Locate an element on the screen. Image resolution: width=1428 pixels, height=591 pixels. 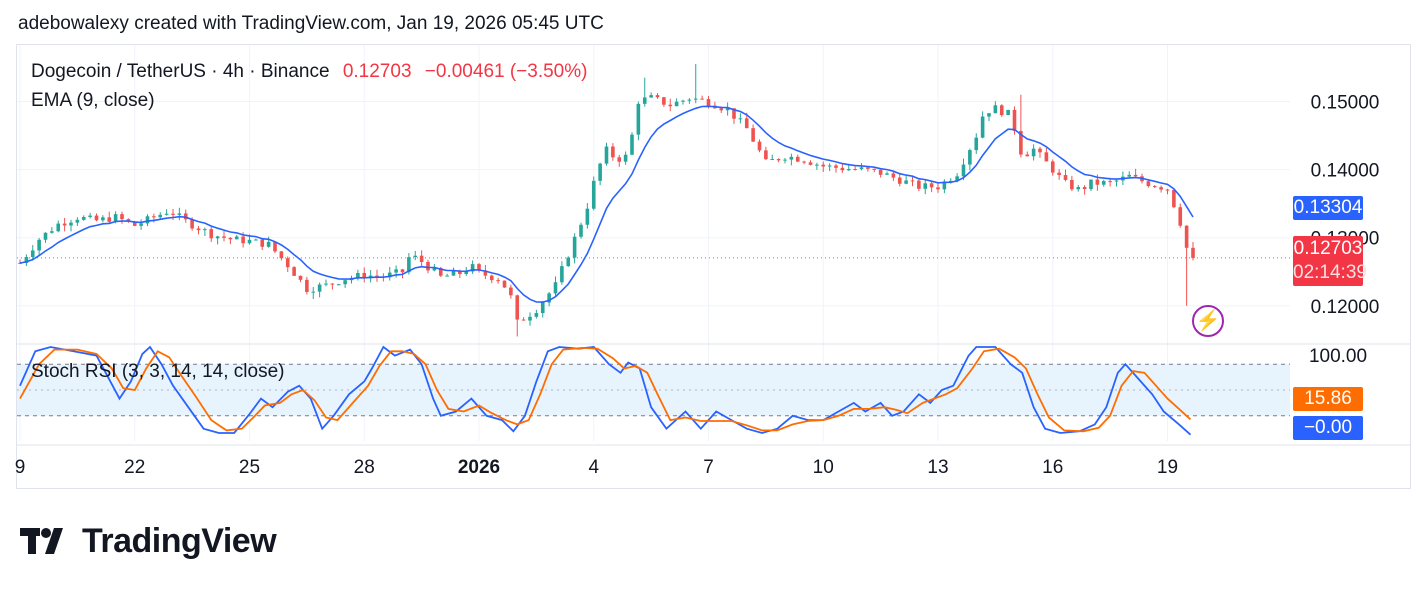
price-axis-label: 0.15000 is located at coordinates (1345, 103).